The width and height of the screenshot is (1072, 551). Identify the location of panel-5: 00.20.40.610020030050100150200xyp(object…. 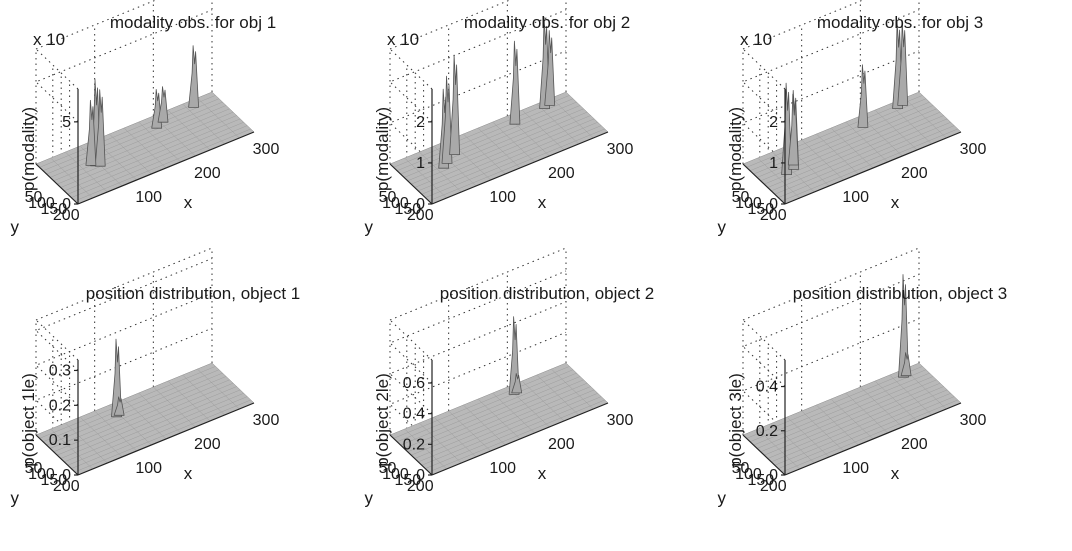
(509, 377).